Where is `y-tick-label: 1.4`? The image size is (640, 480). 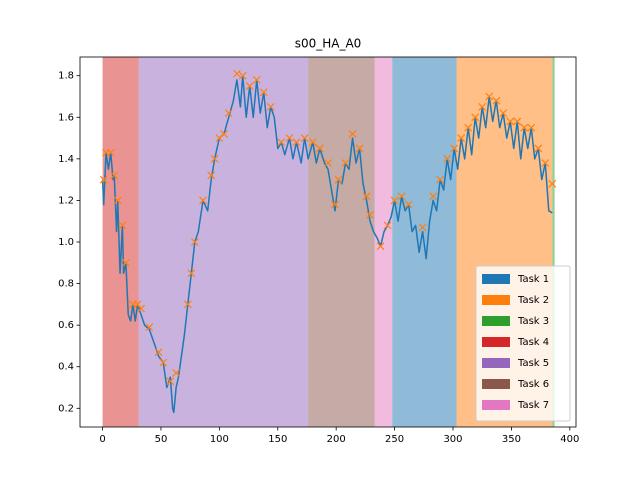 y-tick-label: 1.4 is located at coordinates (66, 159).